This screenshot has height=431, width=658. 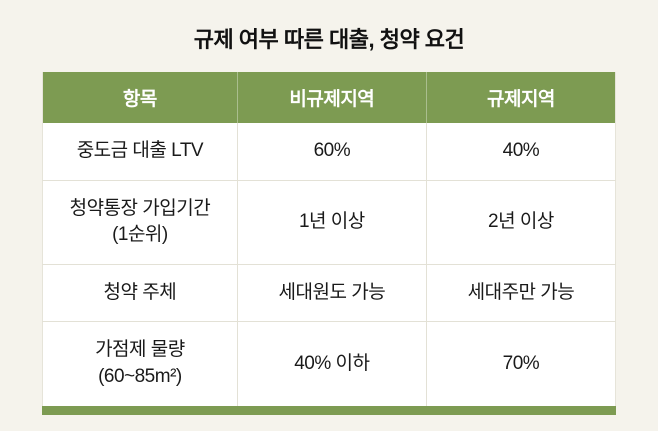 What do you see at coordinates (329, 39) in the screenshot?
I see `page-title: 규제 여부 따른 대출, 청약 요건` at bounding box center [329, 39].